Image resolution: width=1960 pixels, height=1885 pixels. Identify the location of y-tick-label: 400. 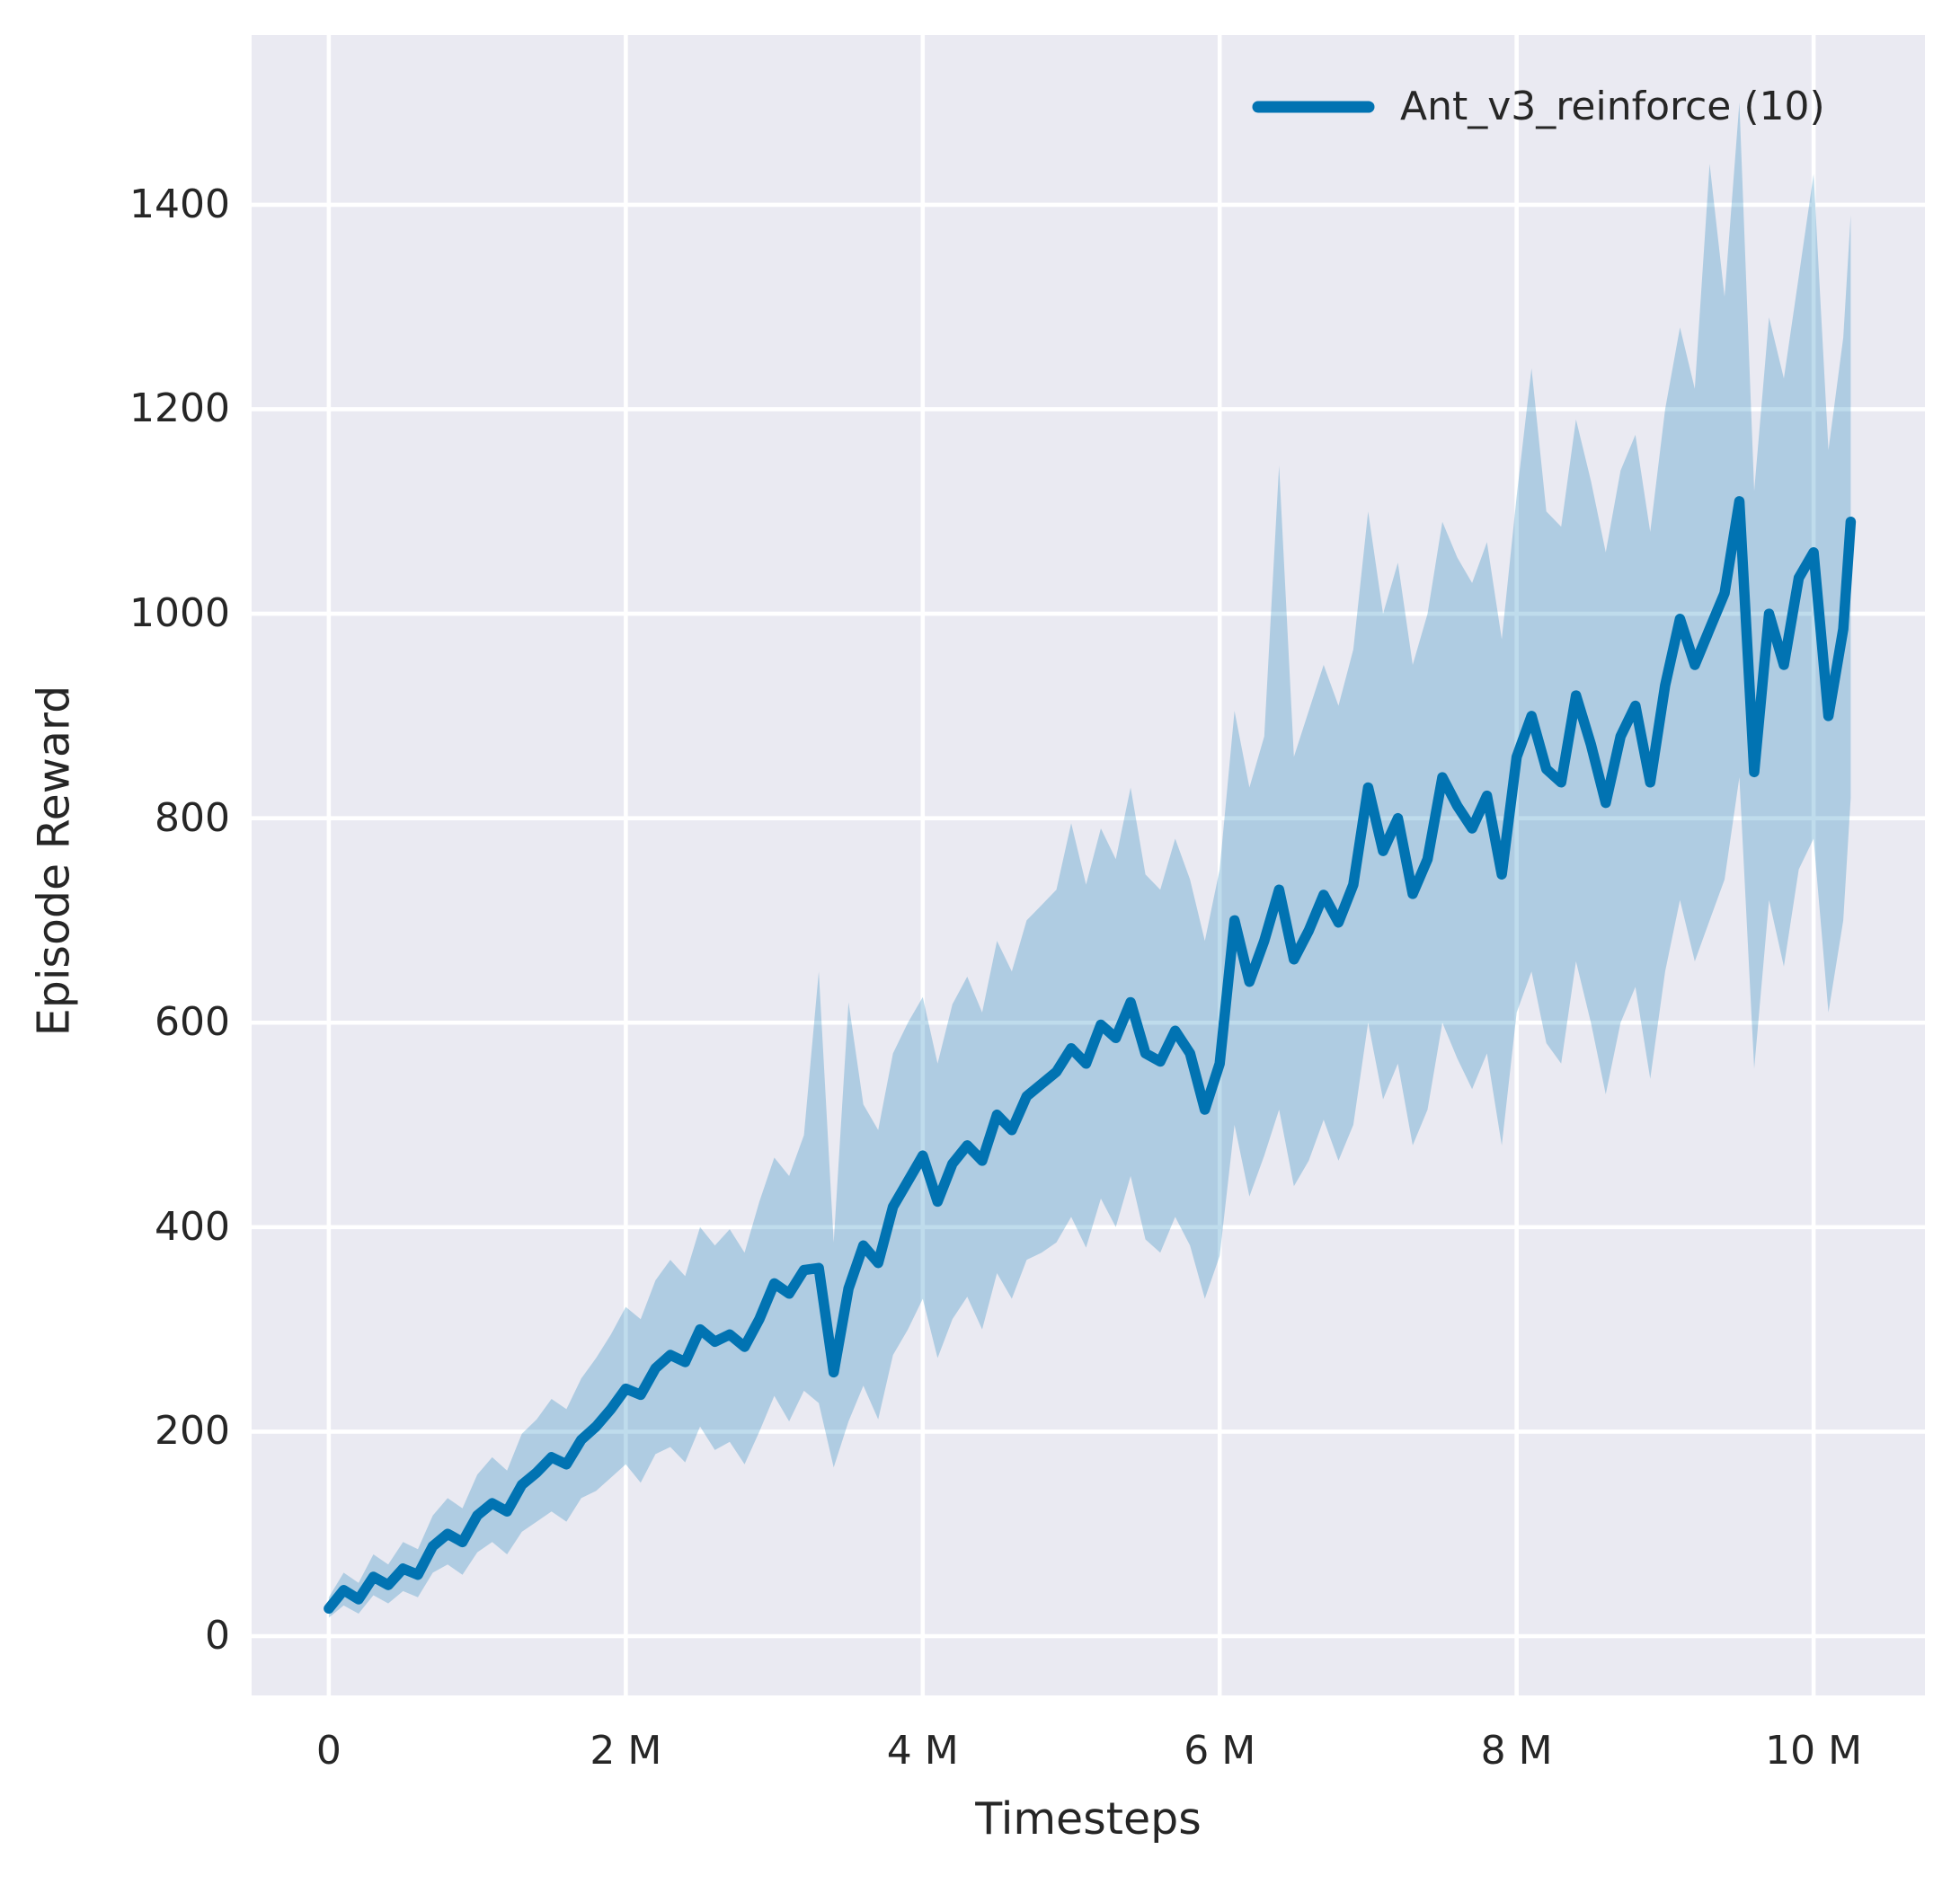
(193, 1226).